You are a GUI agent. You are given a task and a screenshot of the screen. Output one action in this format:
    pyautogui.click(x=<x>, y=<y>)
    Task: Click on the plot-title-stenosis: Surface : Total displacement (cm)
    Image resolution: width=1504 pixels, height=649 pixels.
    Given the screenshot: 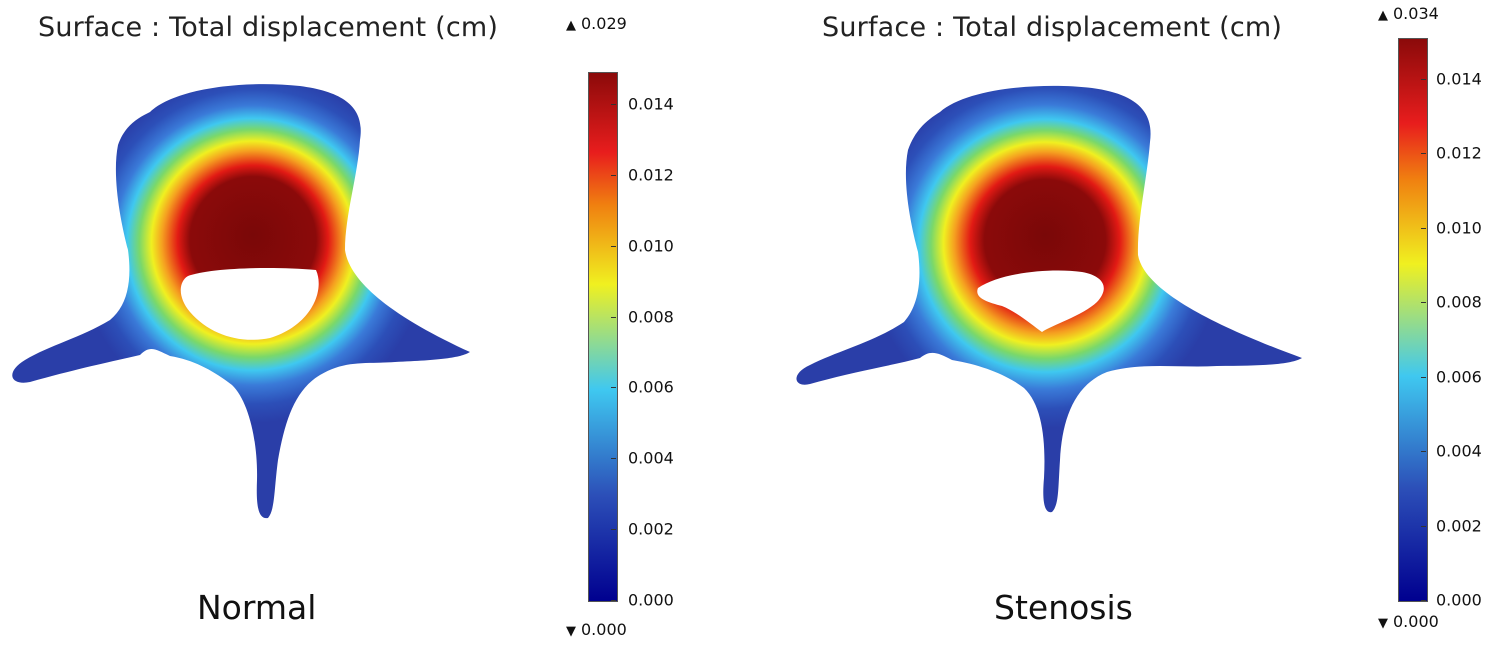 What is the action you would take?
    pyautogui.click(x=1052, y=27)
    